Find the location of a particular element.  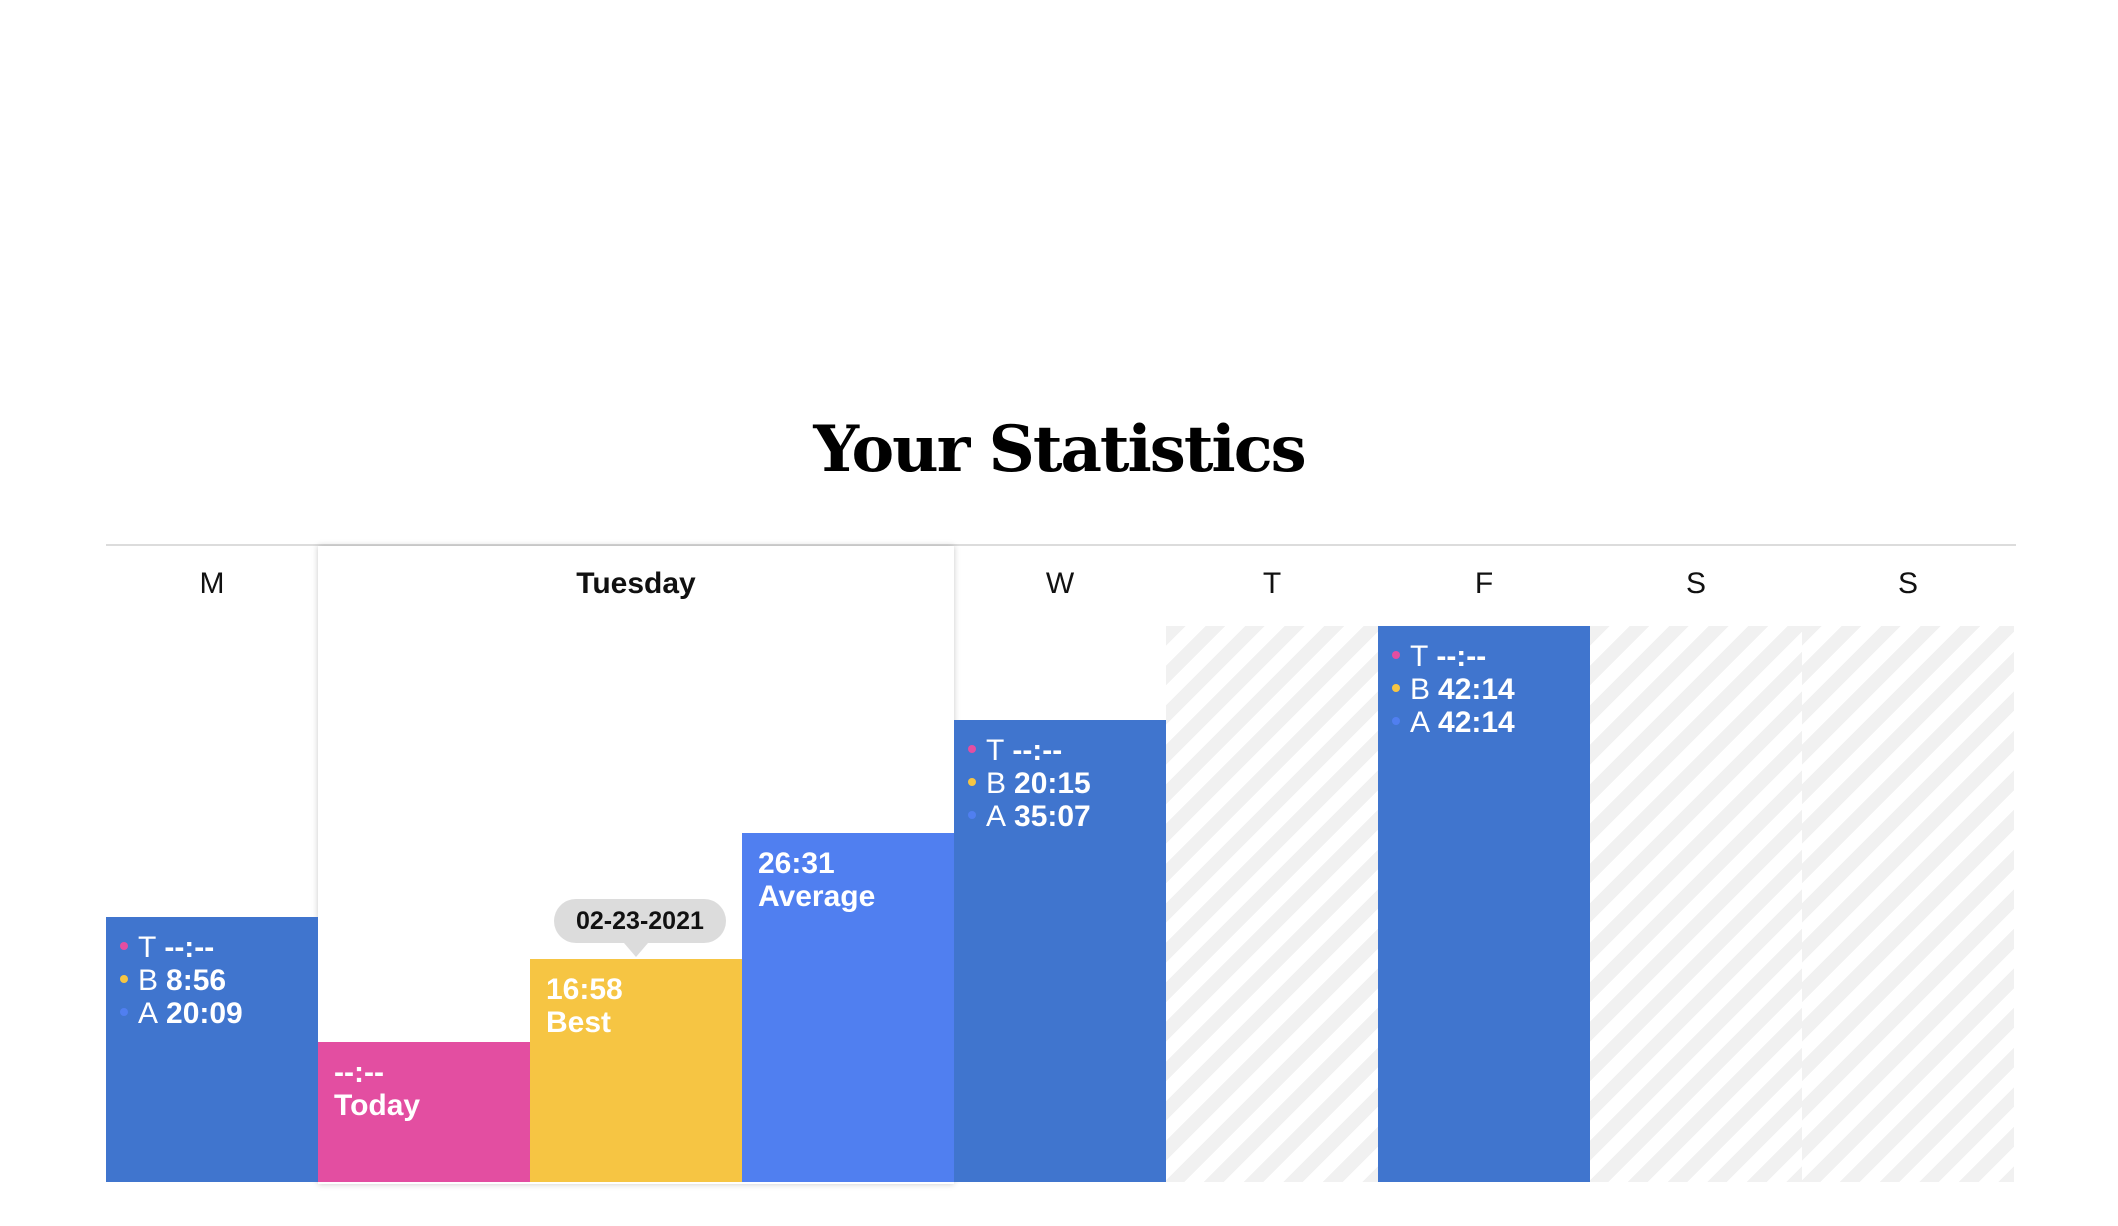

stat-row-b: B 42:14 is located at coordinates (1453, 689).